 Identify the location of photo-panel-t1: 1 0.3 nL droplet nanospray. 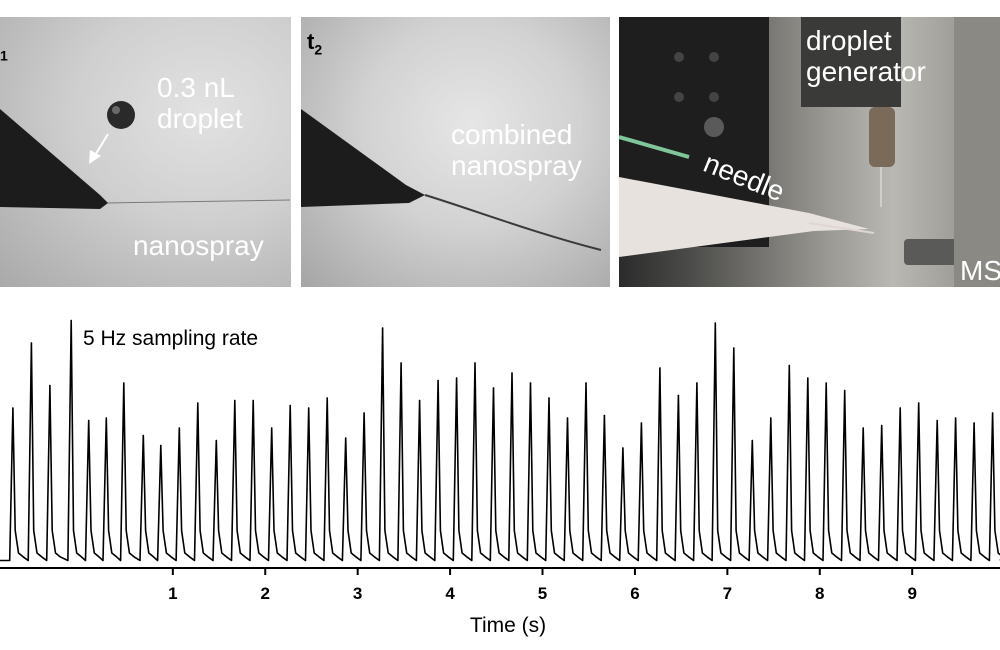
(145, 152).